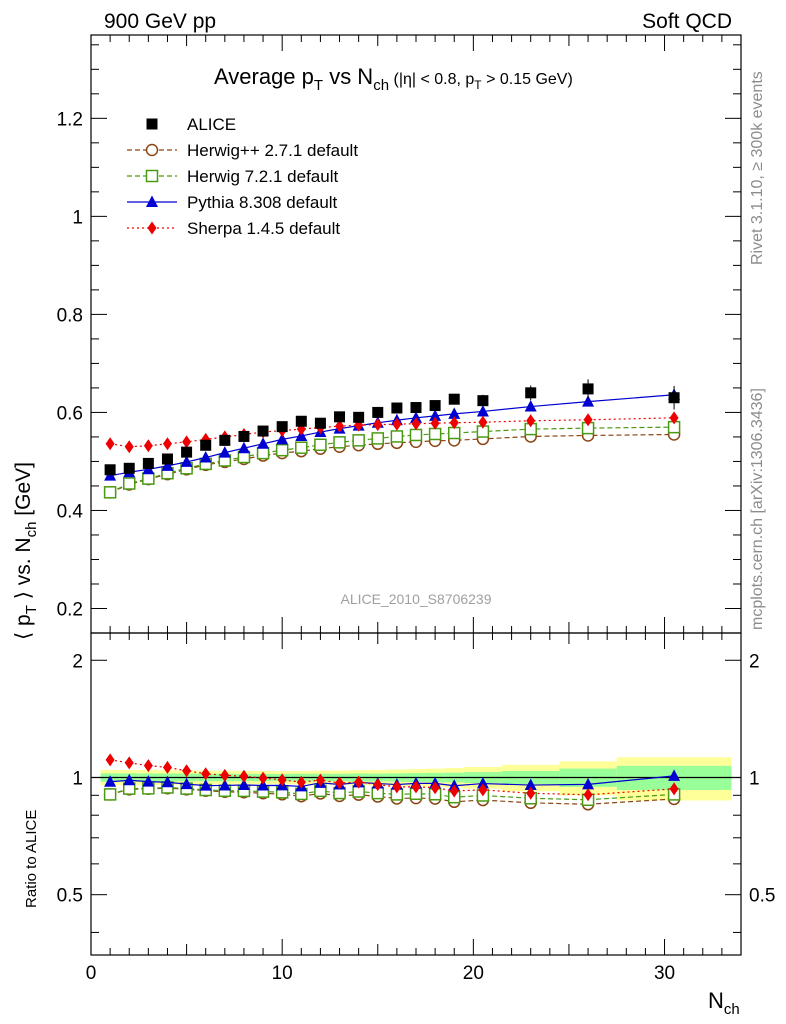 This screenshot has height=1024, width=786. What do you see at coordinates (77, 661) in the screenshot?
I see `ratio-y-tick-label-left: 2` at bounding box center [77, 661].